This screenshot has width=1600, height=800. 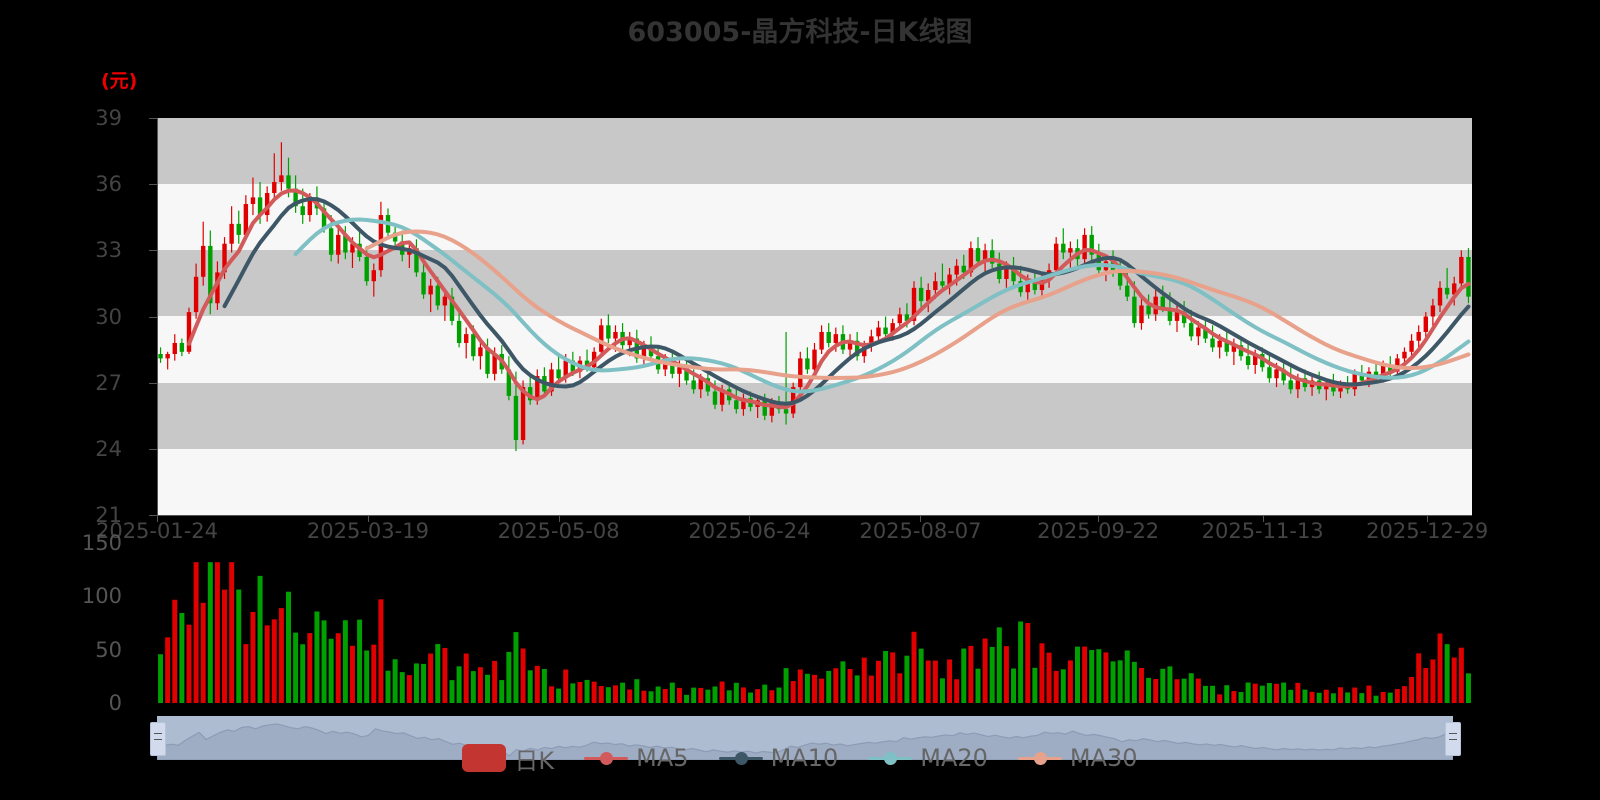 What do you see at coordinates (800, 32) in the screenshot?
I see `page-title: 603005-晶方科技-日K线图` at bounding box center [800, 32].